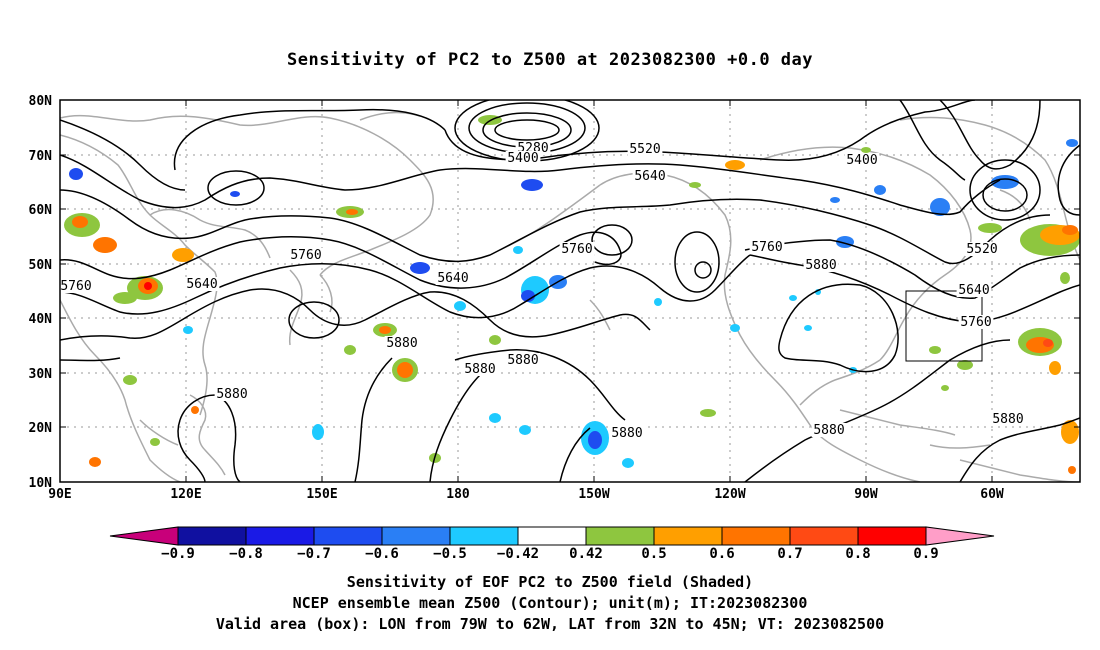 The height and width of the screenshot is (650, 1100). I want to click on colorbar-label: 0.8, so click(857, 554).